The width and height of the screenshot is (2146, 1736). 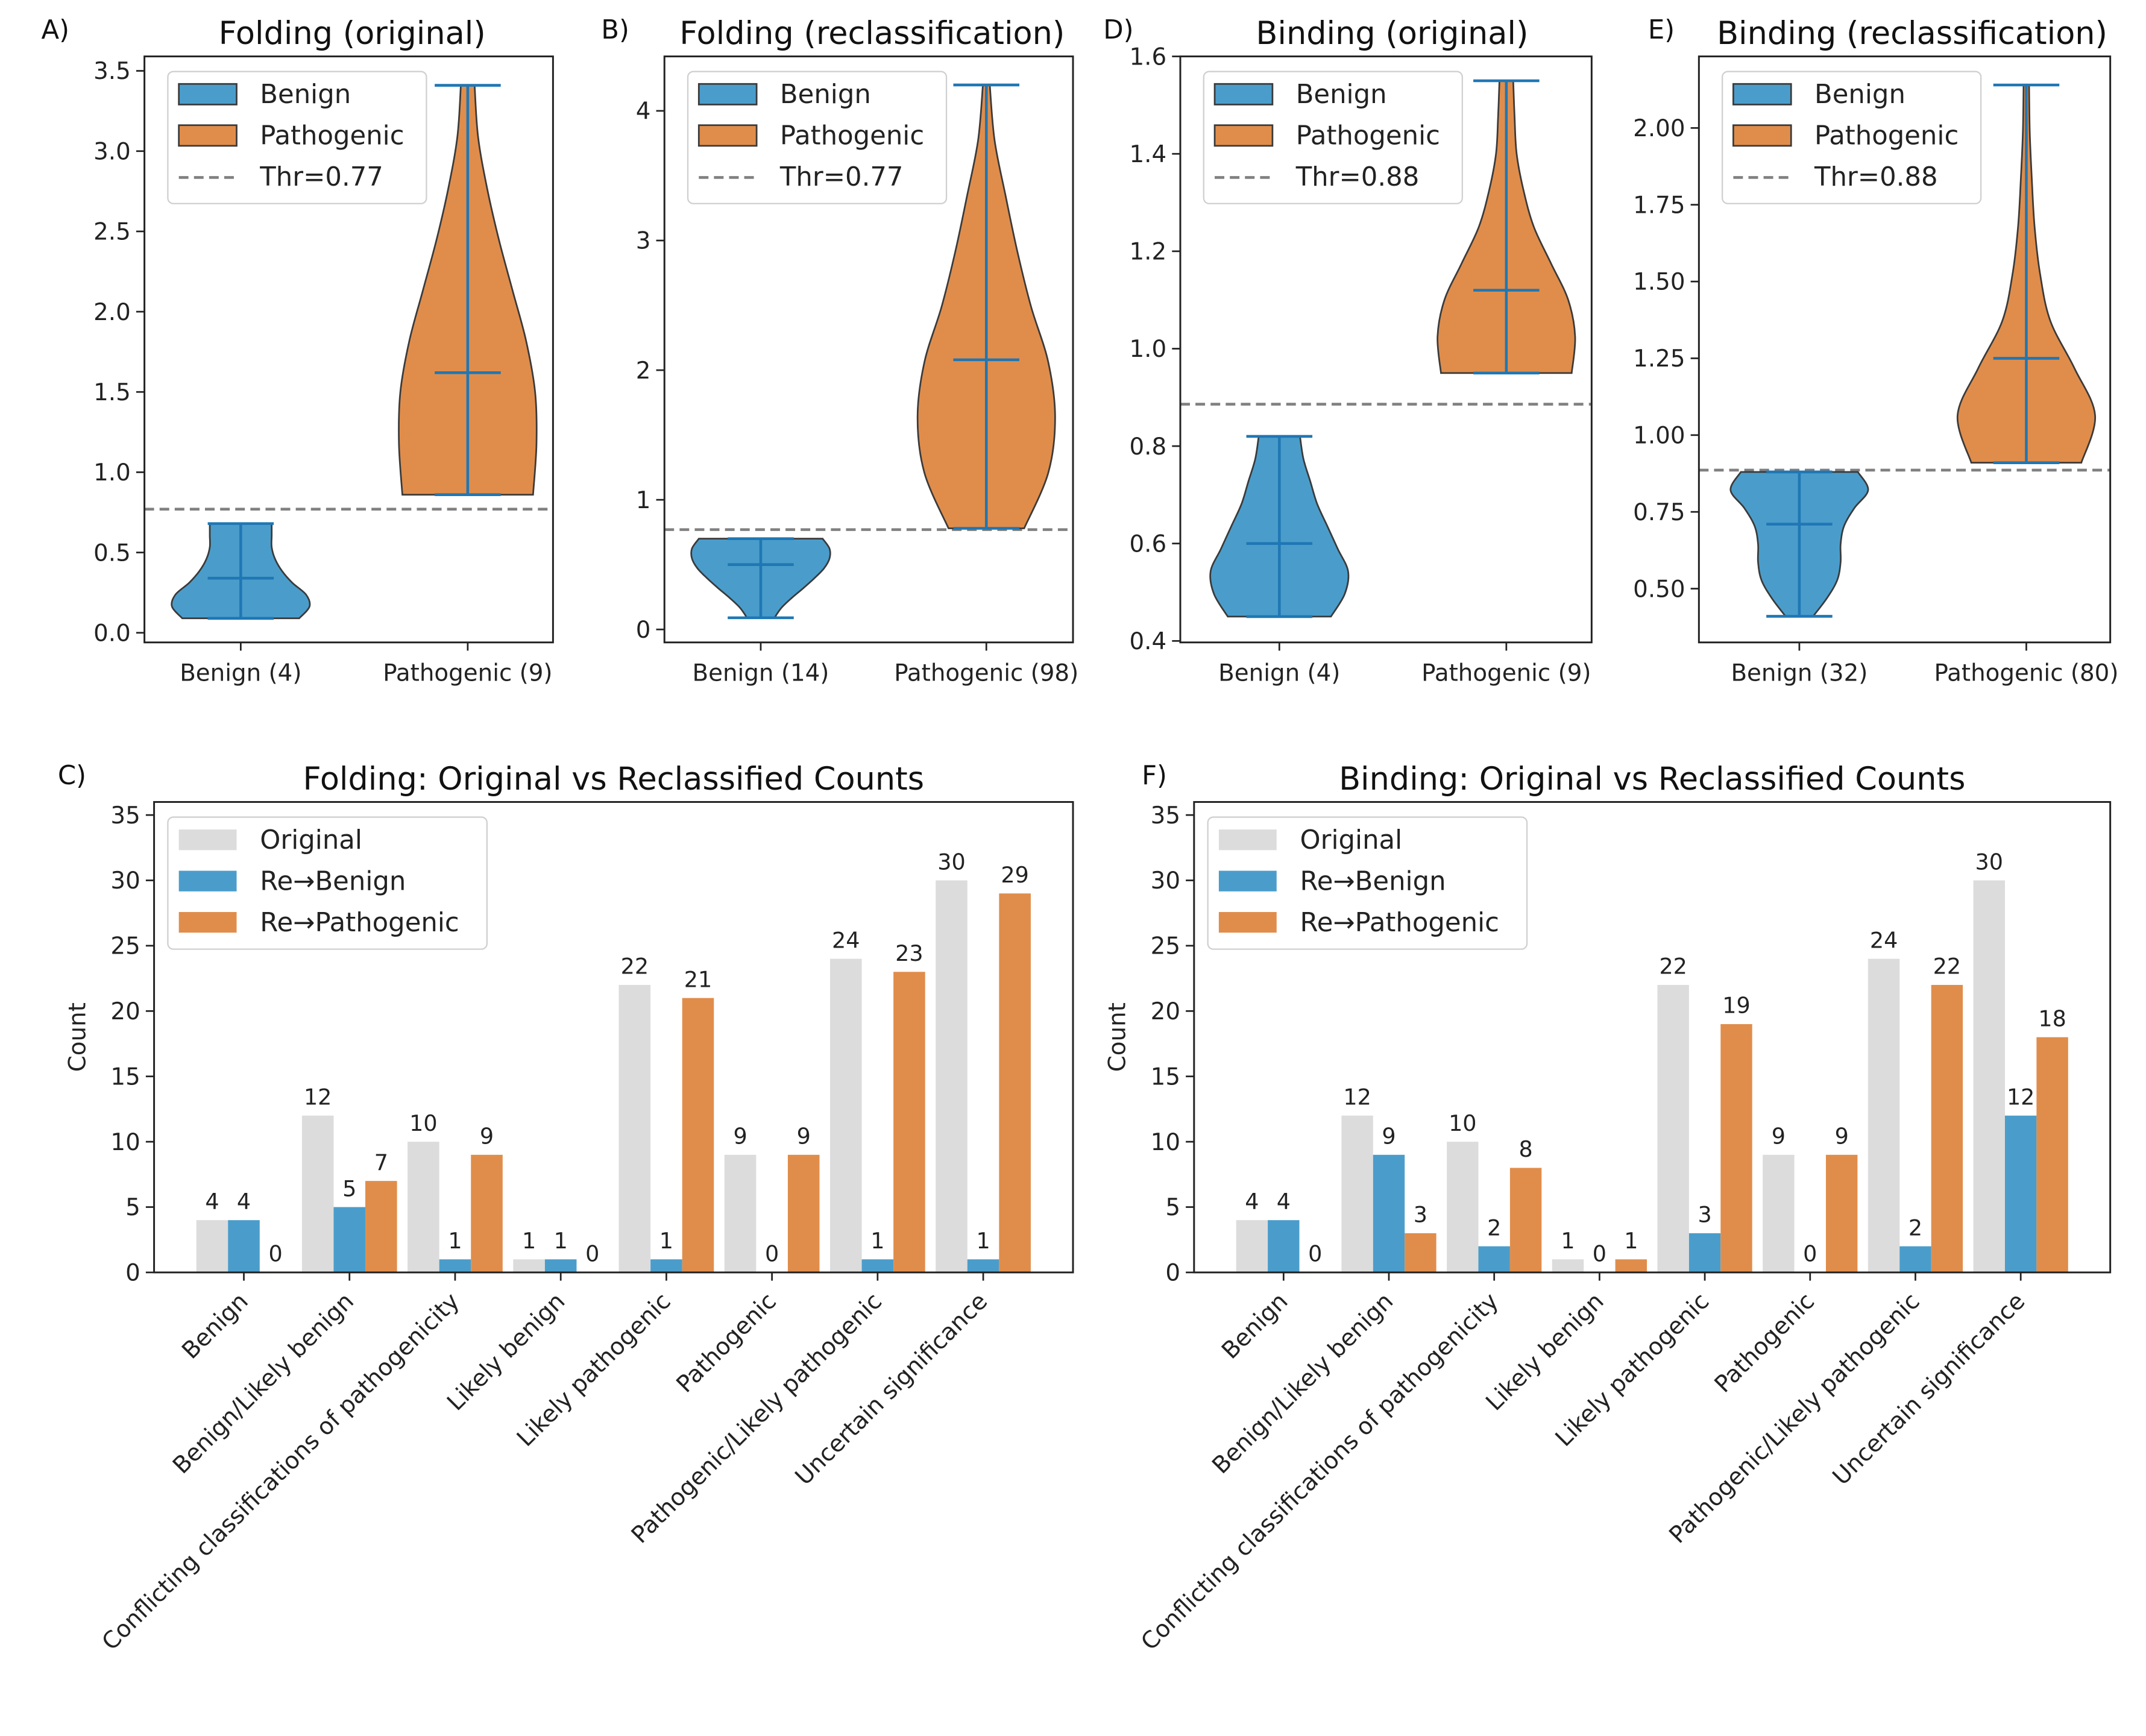 I want to click on bar-value-label: 18, so click(x=2052, y=1018).